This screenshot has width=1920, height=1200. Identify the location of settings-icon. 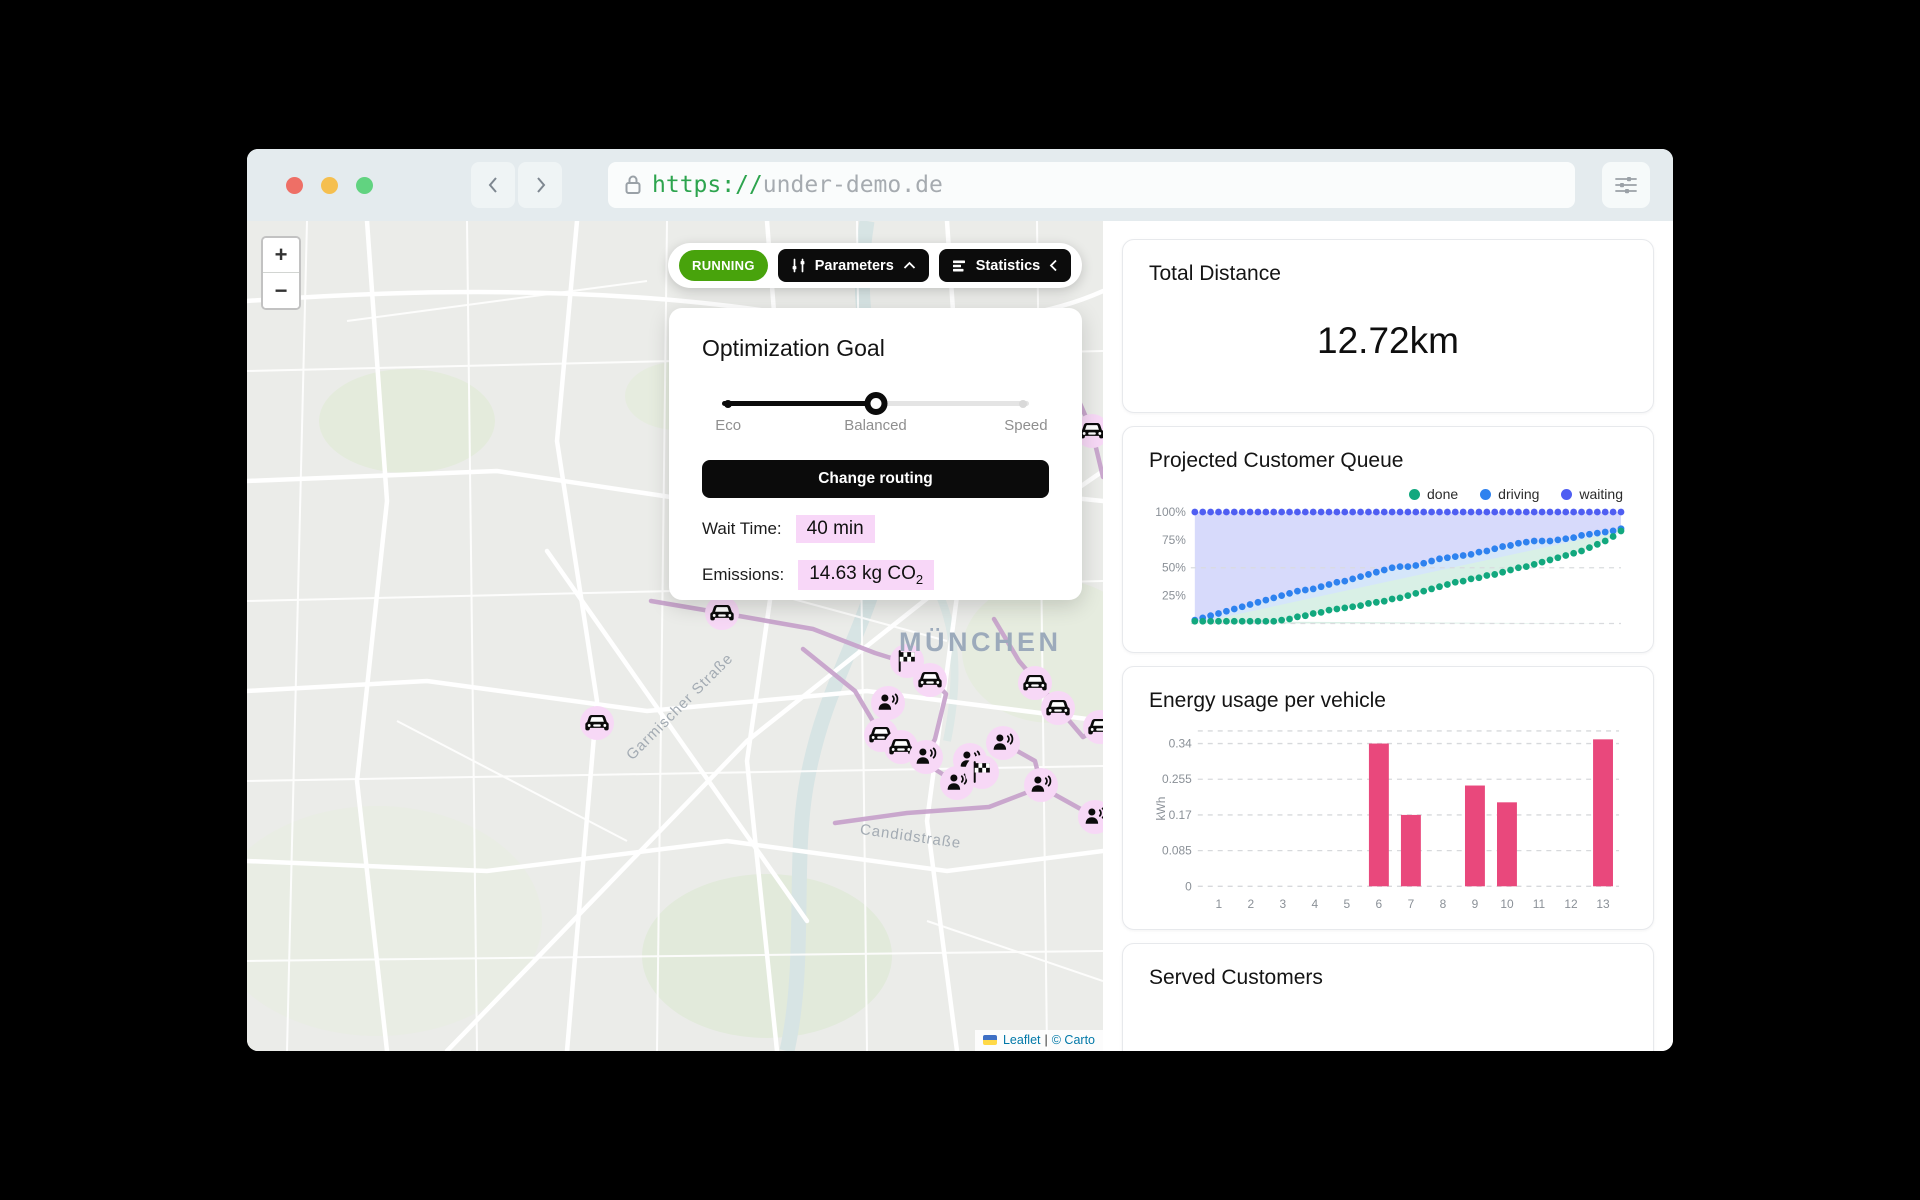
(1626, 185).